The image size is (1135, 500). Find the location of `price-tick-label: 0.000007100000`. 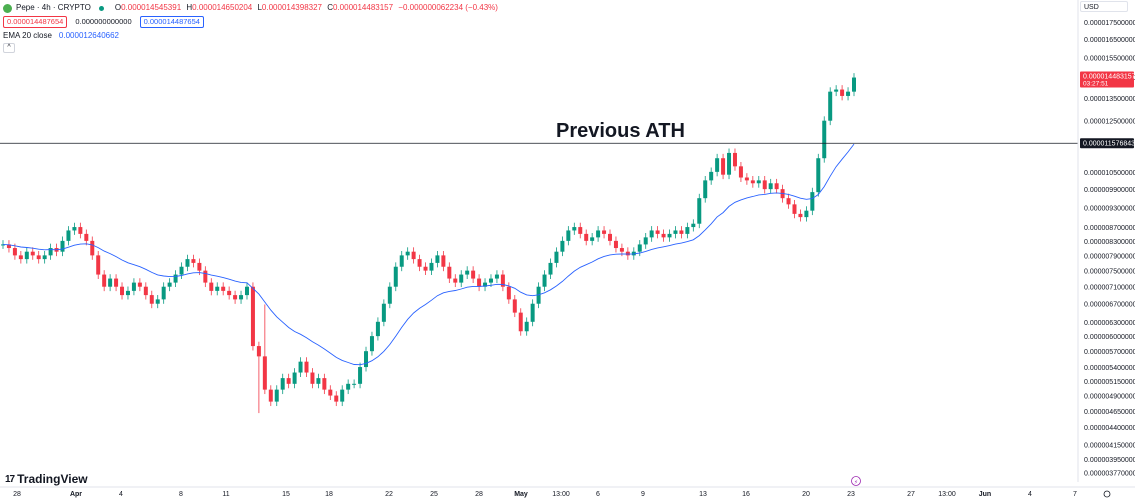

price-tick-label: 0.000007100000 is located at coordinates (1109, 288).